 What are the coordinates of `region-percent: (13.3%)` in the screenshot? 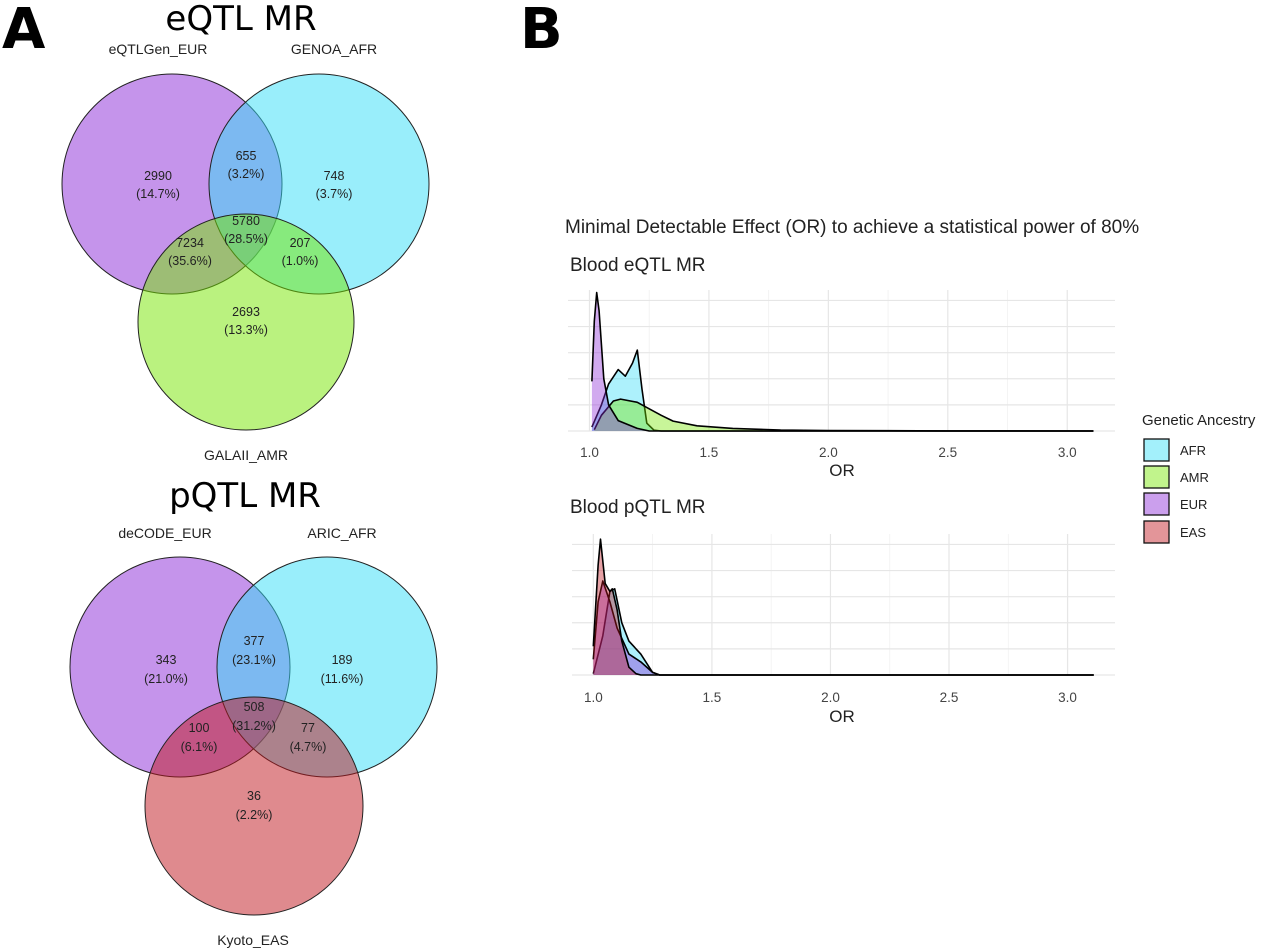 It's located at (246, 330).